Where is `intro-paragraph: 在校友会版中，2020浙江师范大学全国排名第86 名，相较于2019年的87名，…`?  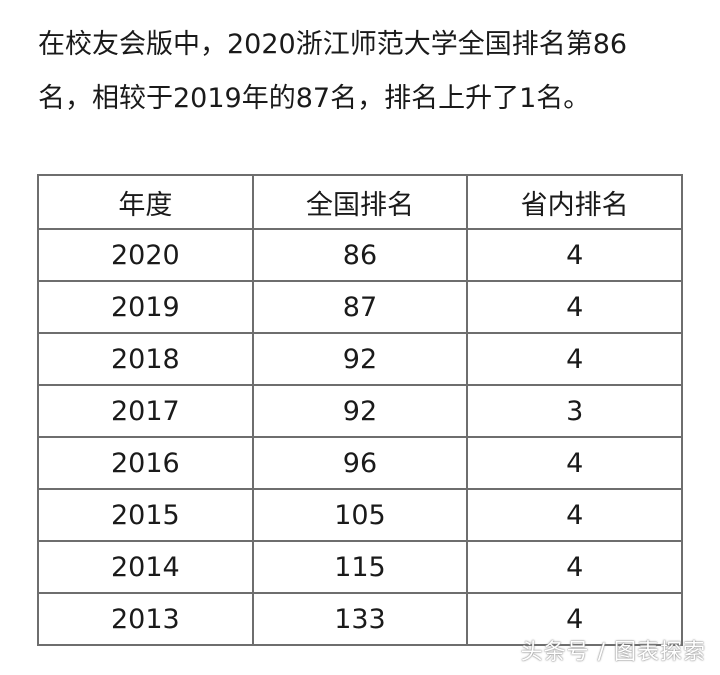 intro-paragraph: 在校友会版中，2020浙江师范大学全国排名第86 名，相较于2019年的87名，… is located at coordinates (368, 72).